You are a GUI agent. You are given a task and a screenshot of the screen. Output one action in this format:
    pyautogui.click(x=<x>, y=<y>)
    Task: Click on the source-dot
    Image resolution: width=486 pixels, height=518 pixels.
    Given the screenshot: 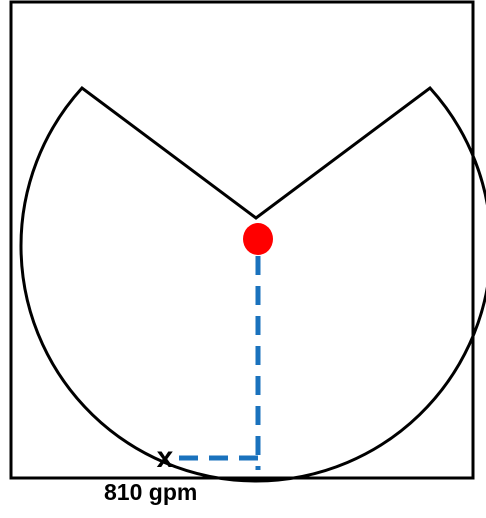 What is the action you would take?
    pyautogui.click(x=258, y=239)
    